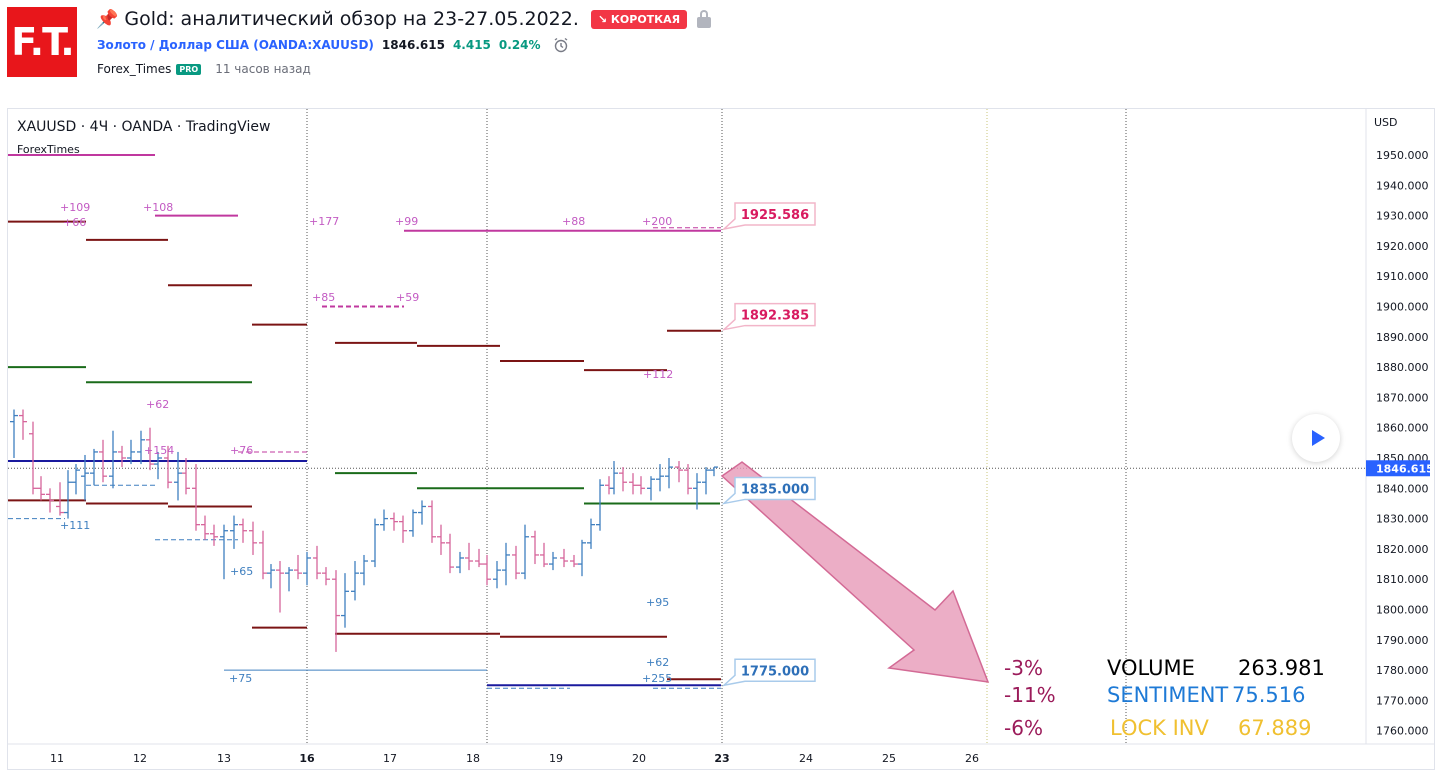 The width and height of the screenshot is (1441, 778). I want to click on y-tick-label: 1770.000, so click(1402, 700).